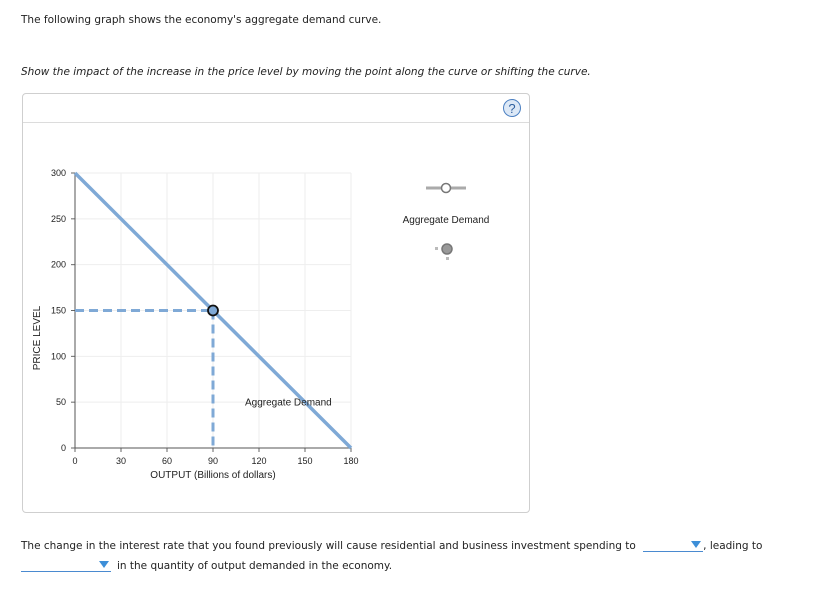  What do you see at coordinates (733, 546) in the screenshot?
I see `question-text-2: , leading to` at bounding box center [733, 546].